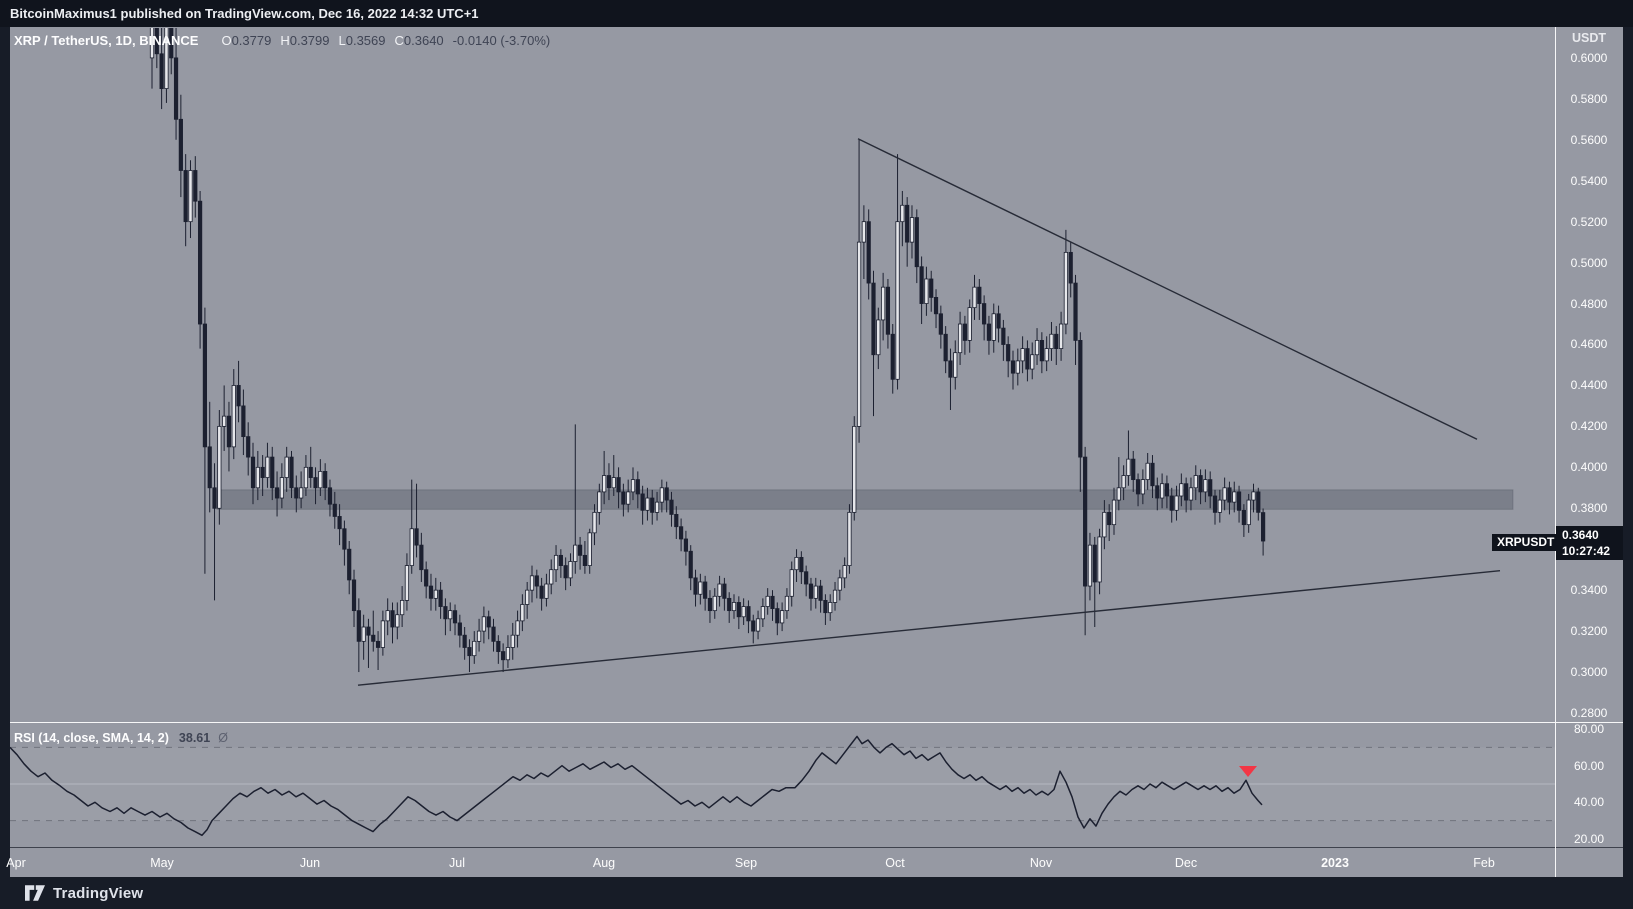 This screenshot has height=909, width=1633. I want to click on time-tick-label: Jul, so click(457, 863).